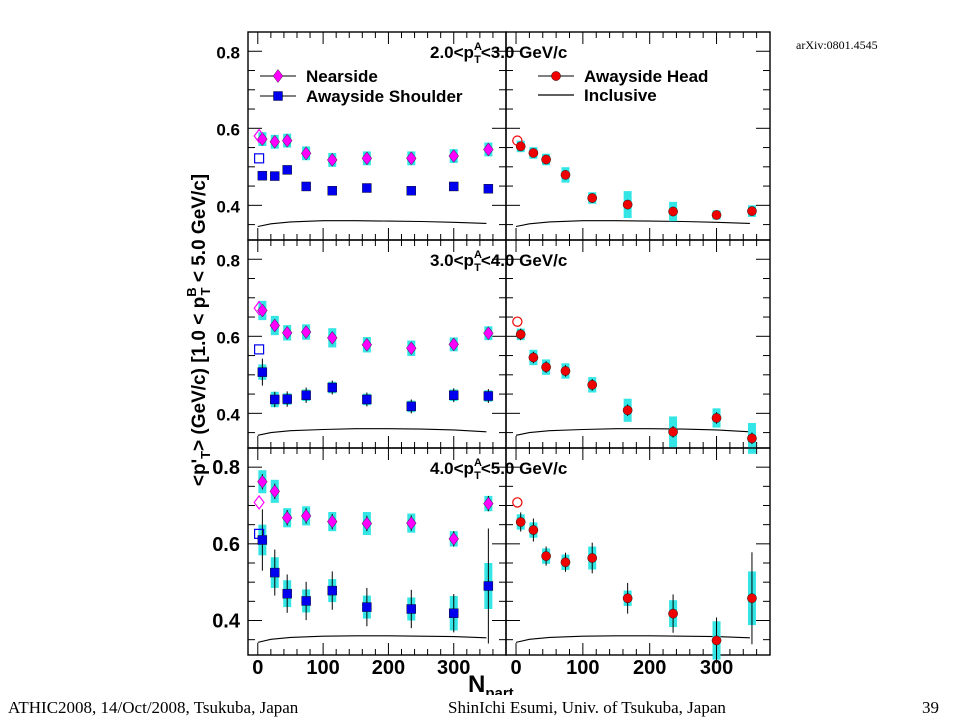  What do you see at coordinates (498, 53) in the screenshot?
I see `panel-1-label: 2.0<pA T<3.0 GeV/c` at bounding box center [498, 53].